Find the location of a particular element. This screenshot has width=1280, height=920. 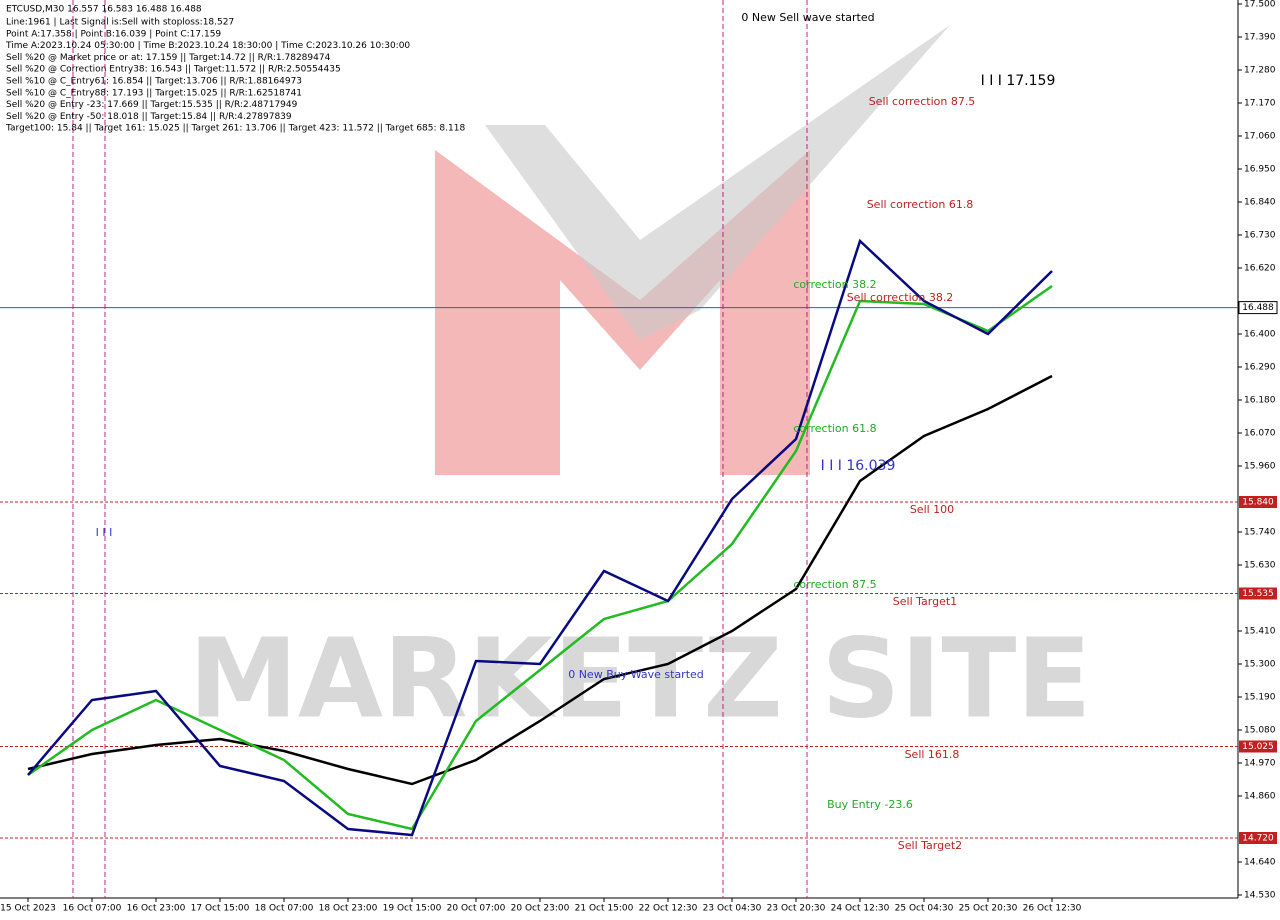

annotation: Sell correction 61.8 is located at coordinates (920, 204).